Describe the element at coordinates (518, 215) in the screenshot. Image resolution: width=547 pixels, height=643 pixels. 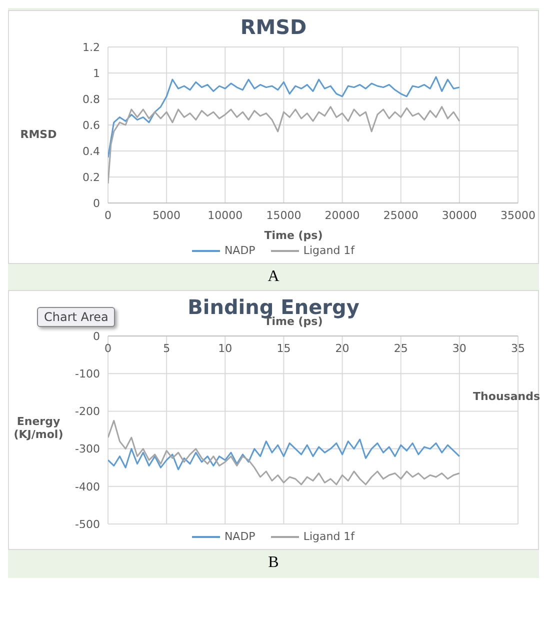
I see `x-tick-label: 35000` at that location.